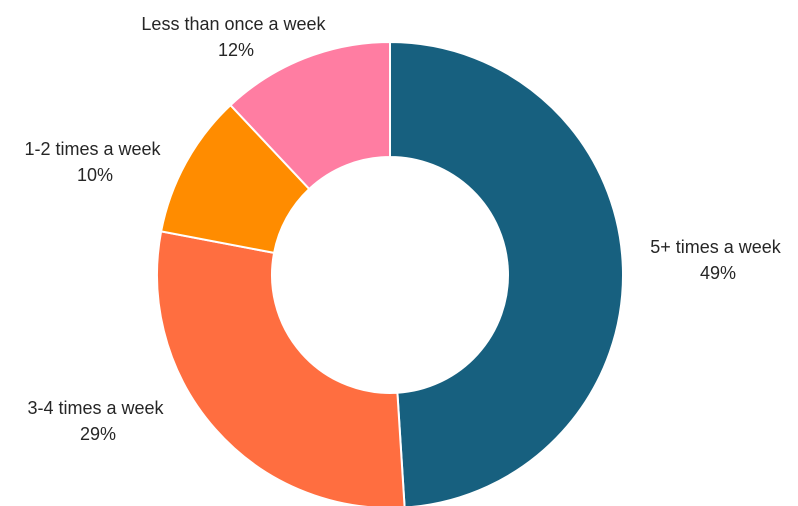 This screenshot has width=798, height=506. I want to click on slice-label-3-4-value: 29%, so click(98, 434).